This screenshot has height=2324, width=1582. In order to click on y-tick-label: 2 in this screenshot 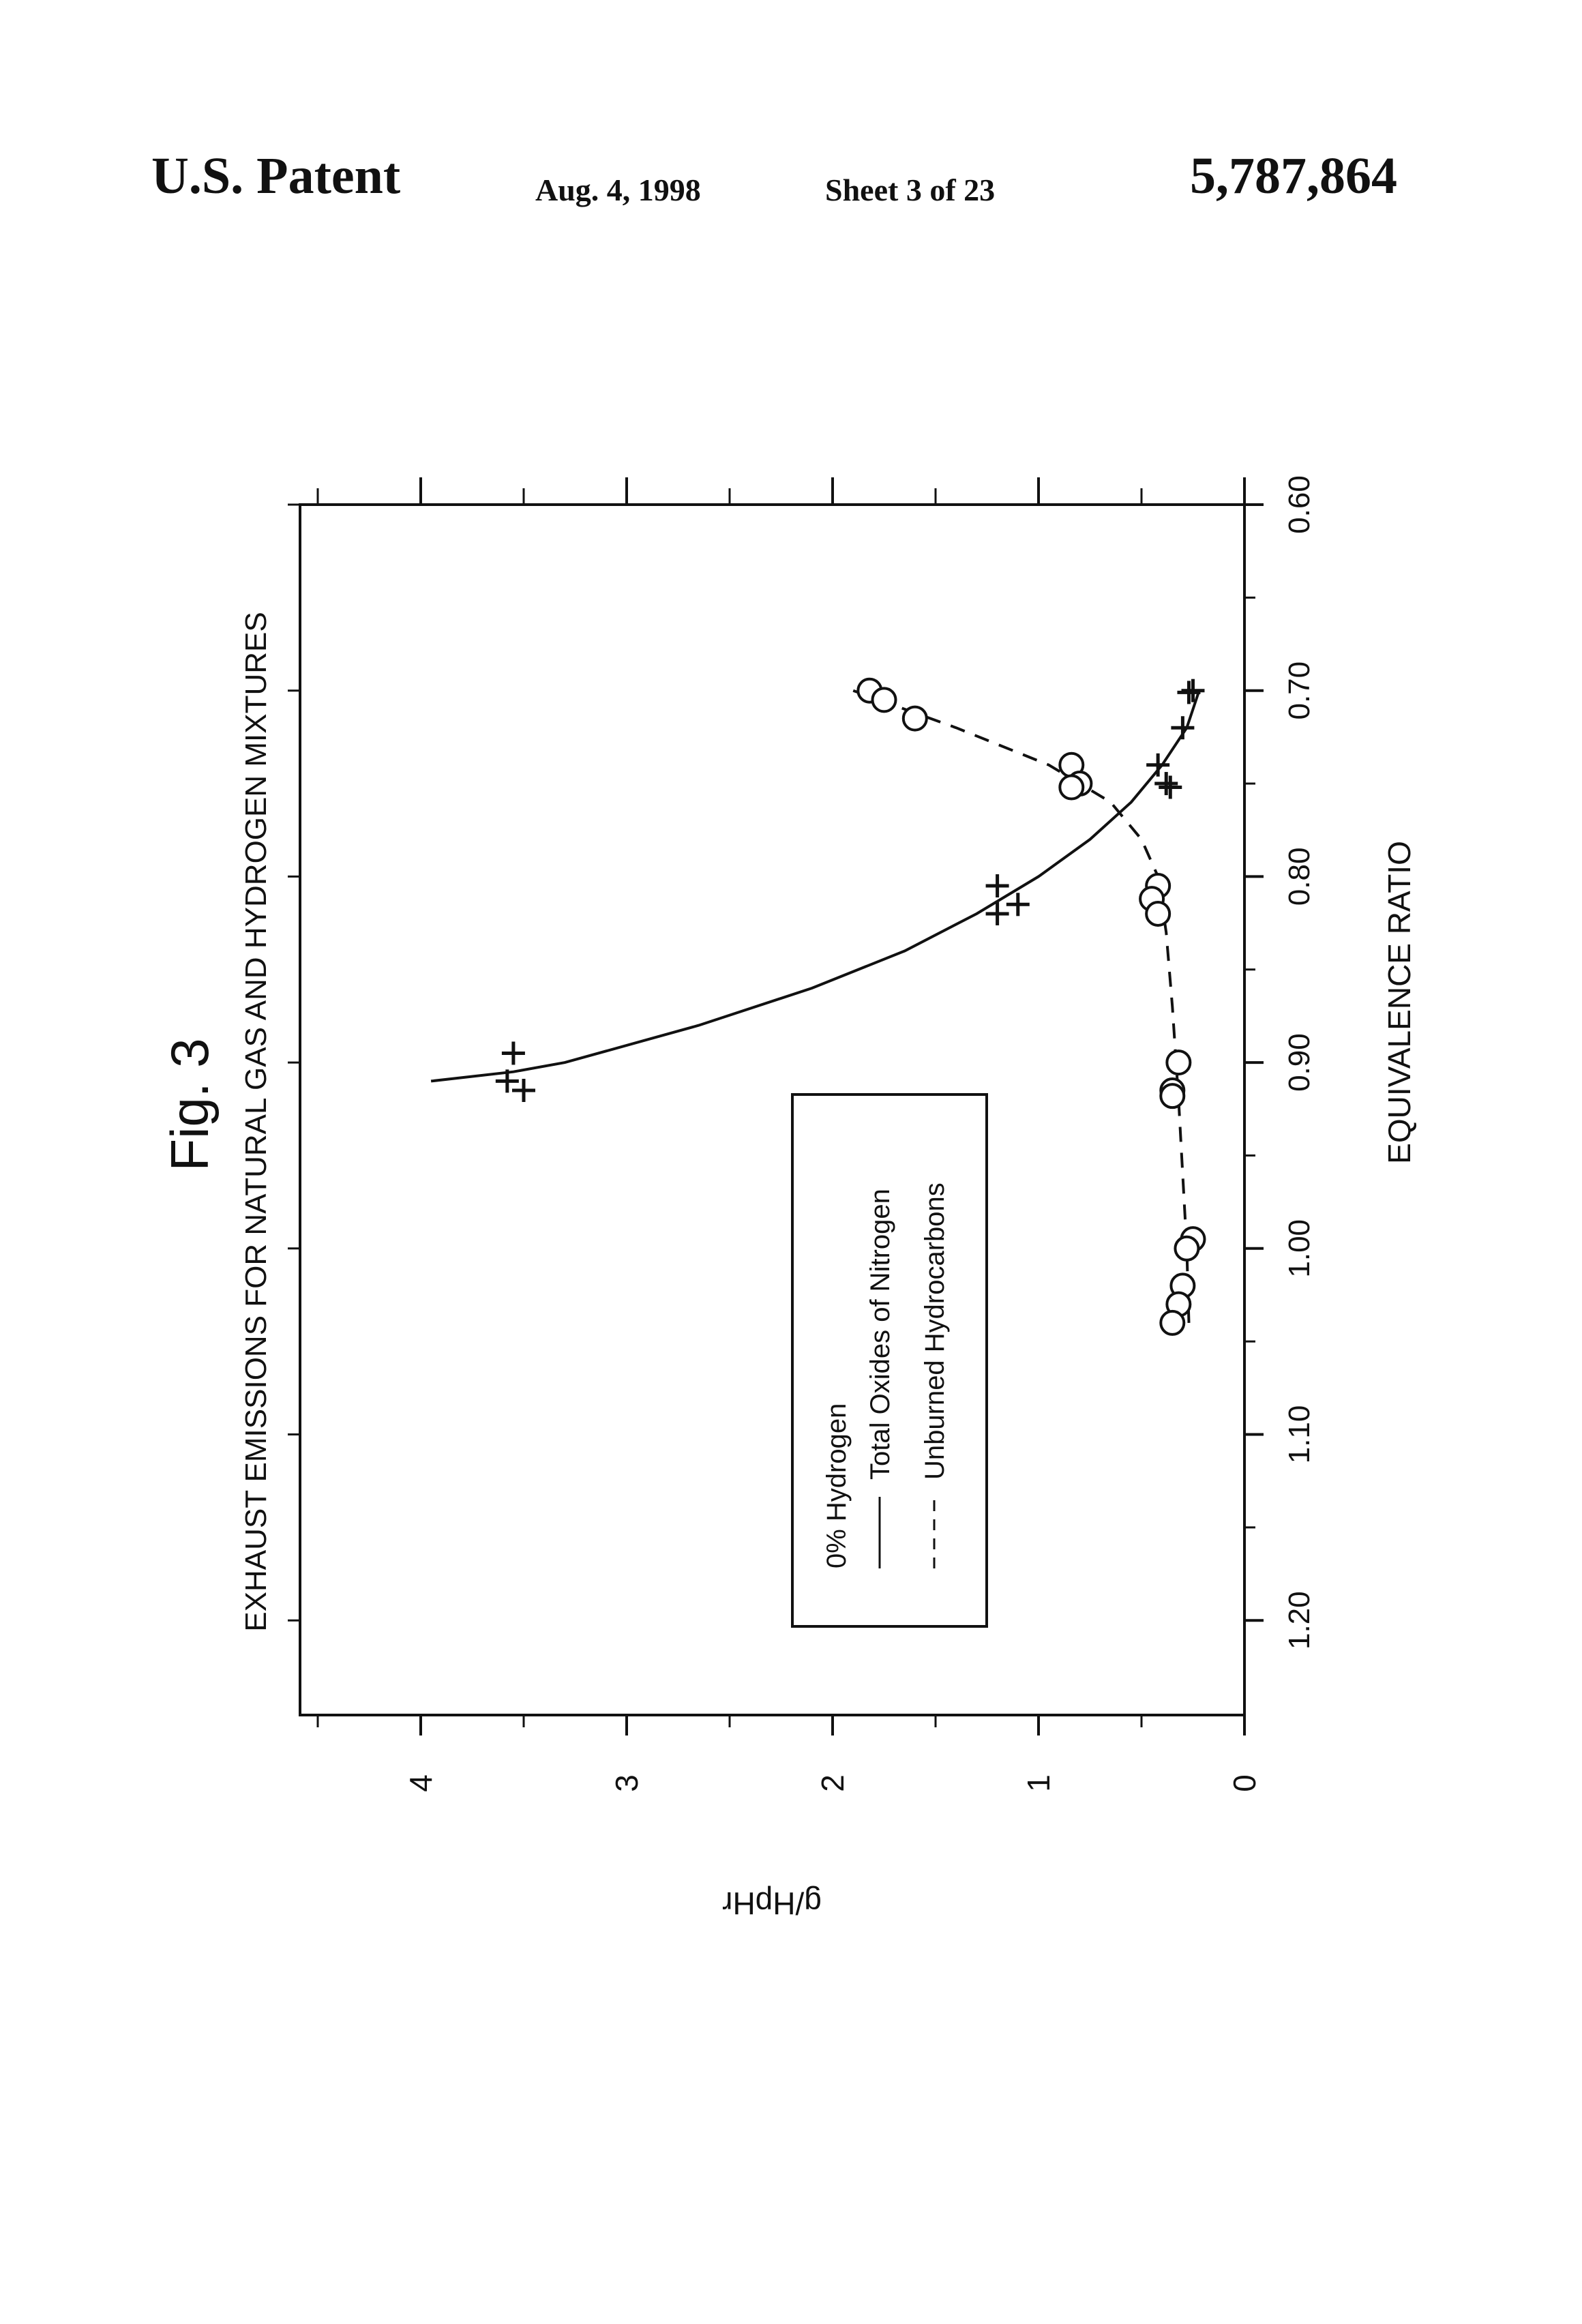, I will do `click(832, 1783)`.